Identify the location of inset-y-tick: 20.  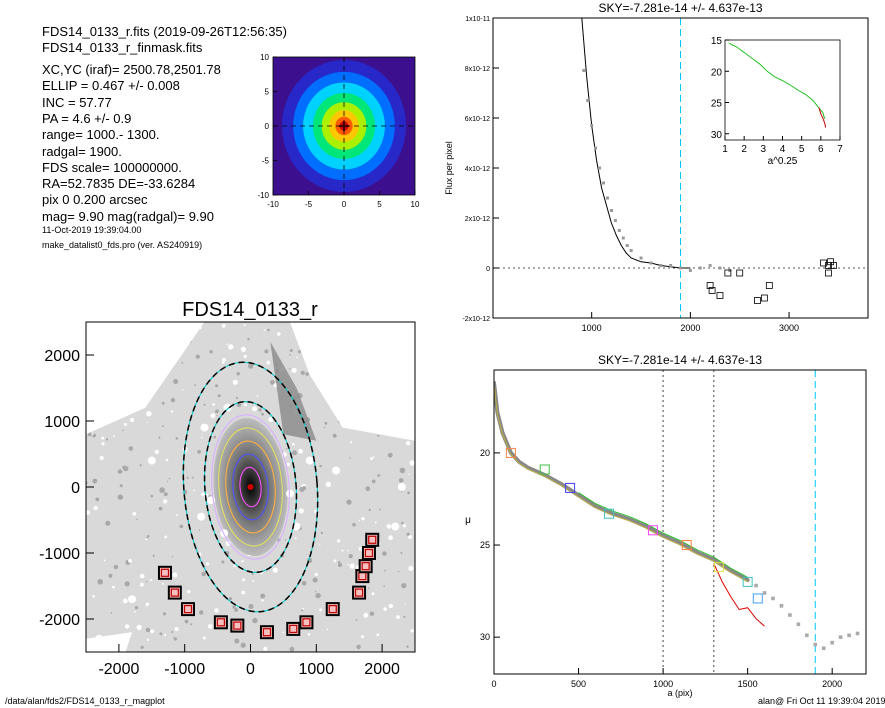
(717, 72).